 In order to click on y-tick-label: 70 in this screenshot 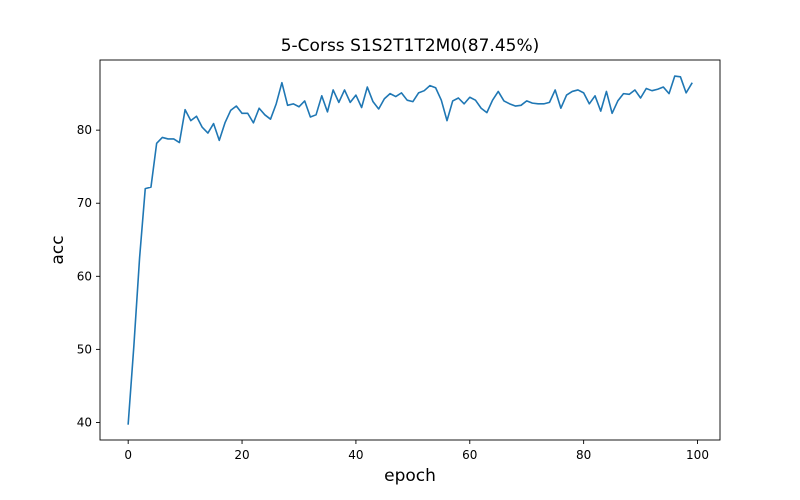, I will do `click(84, 203)`.